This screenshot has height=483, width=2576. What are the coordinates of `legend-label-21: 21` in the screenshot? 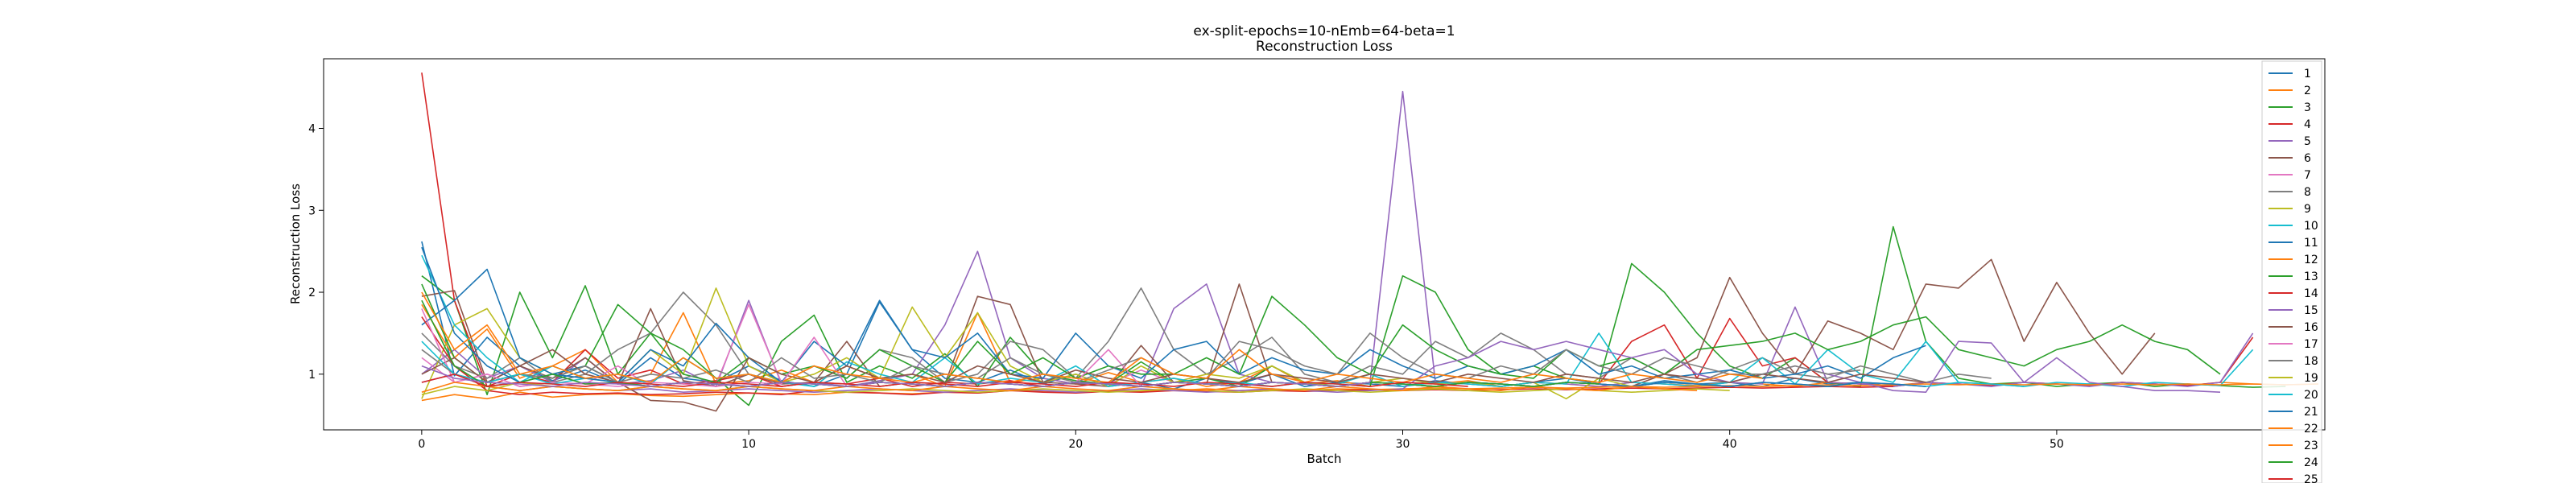 It's located at (2311, 412).